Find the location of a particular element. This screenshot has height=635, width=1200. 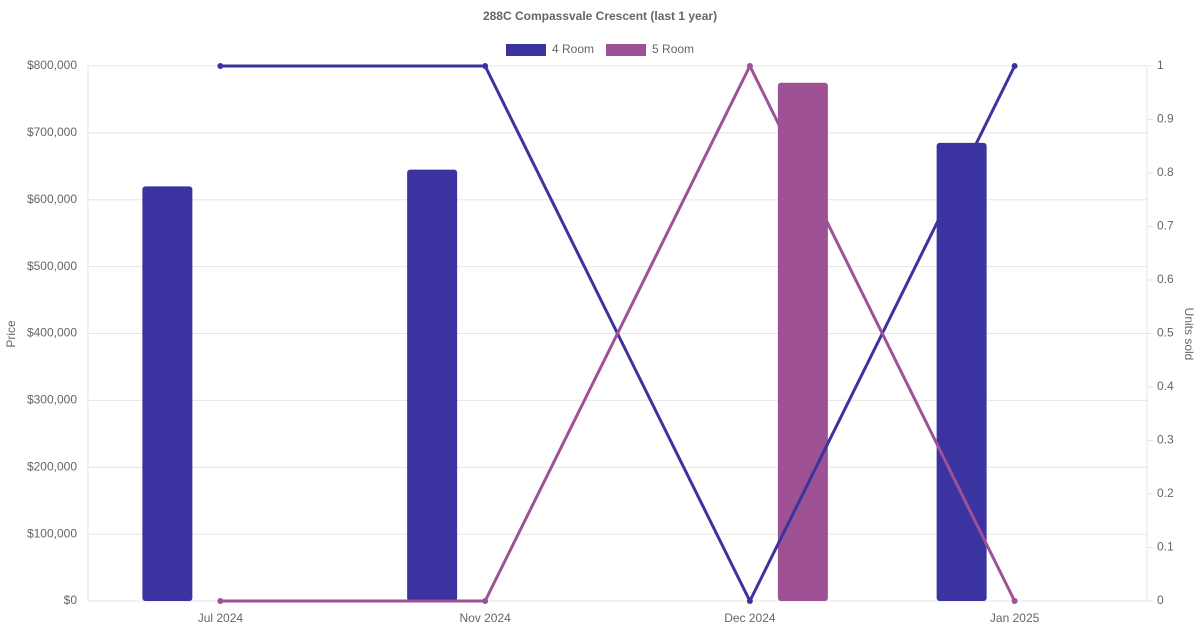

x-tick-label: Jan 2025 is located at coordinates (1015, 618).